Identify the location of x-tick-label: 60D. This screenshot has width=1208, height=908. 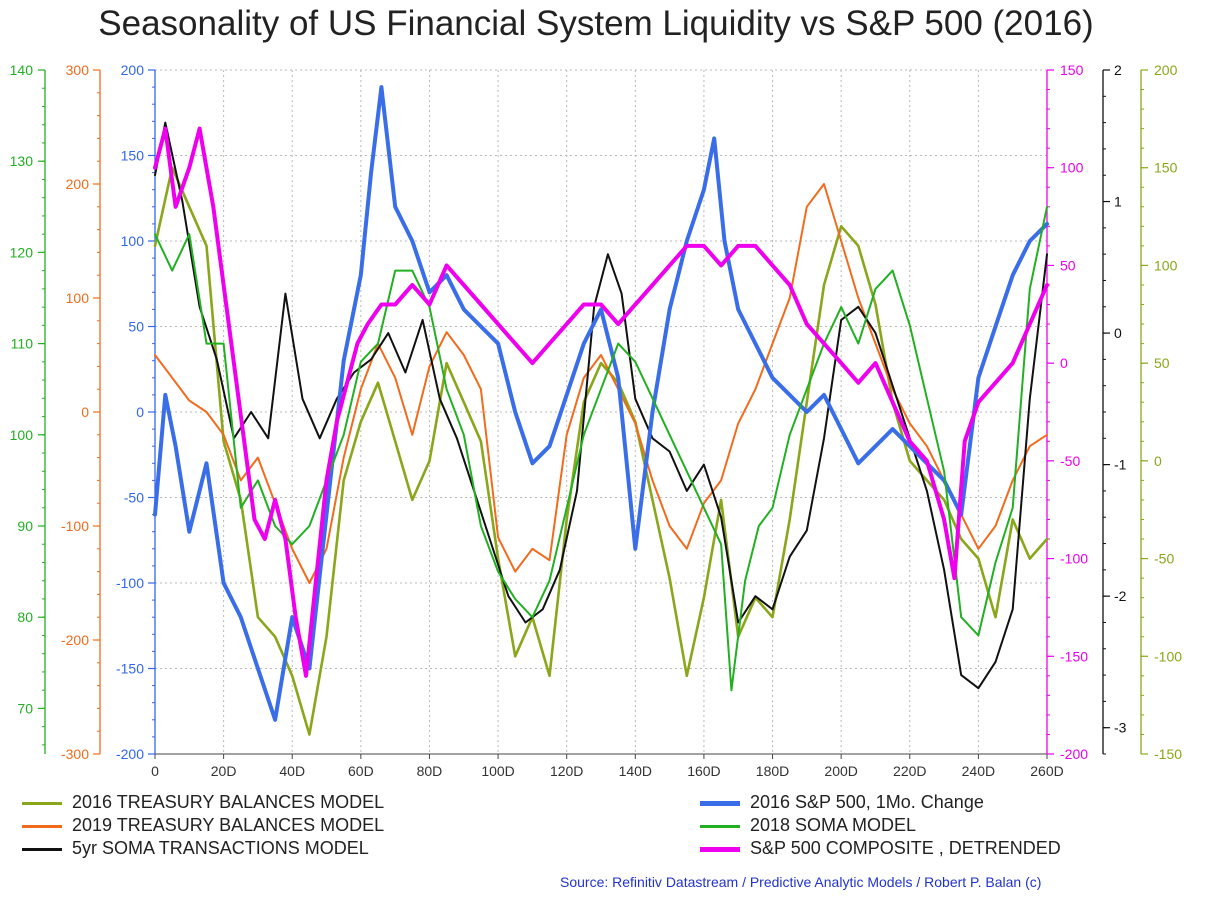
(361, 771).